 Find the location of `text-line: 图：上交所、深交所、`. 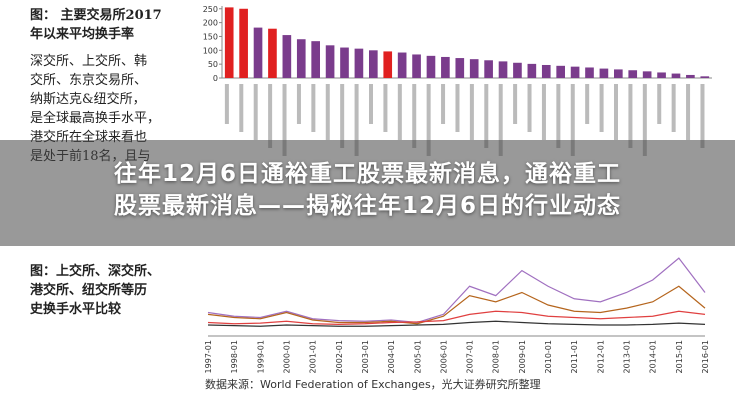

text-line: 图：上交所、深交所、 is located at coordinates (95, 271).